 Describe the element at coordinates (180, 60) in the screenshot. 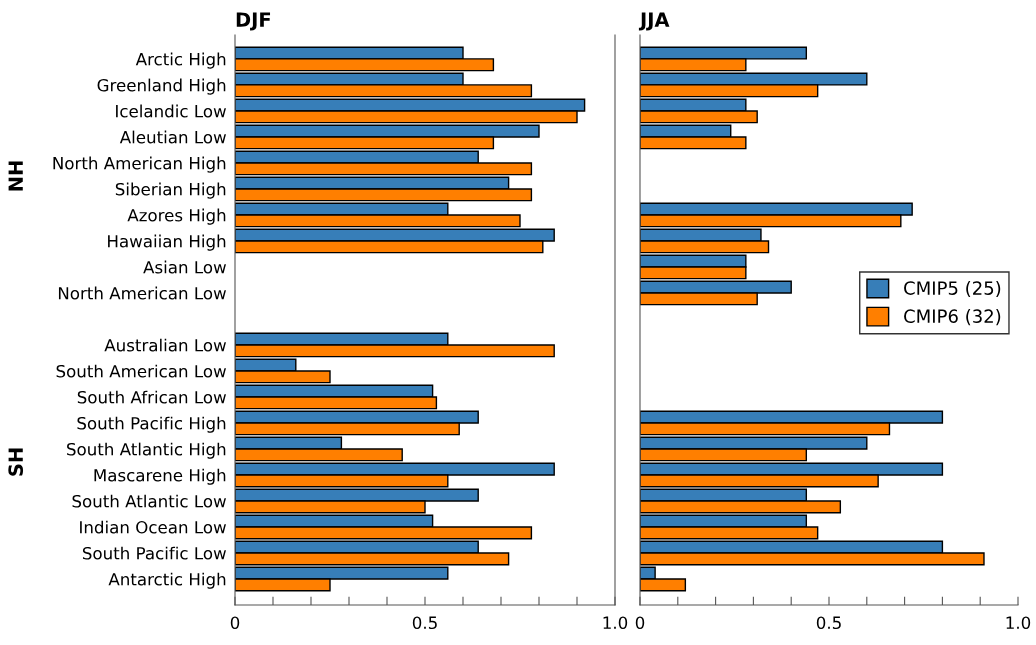

I see `y-tick-label: Arctic High` at that location.